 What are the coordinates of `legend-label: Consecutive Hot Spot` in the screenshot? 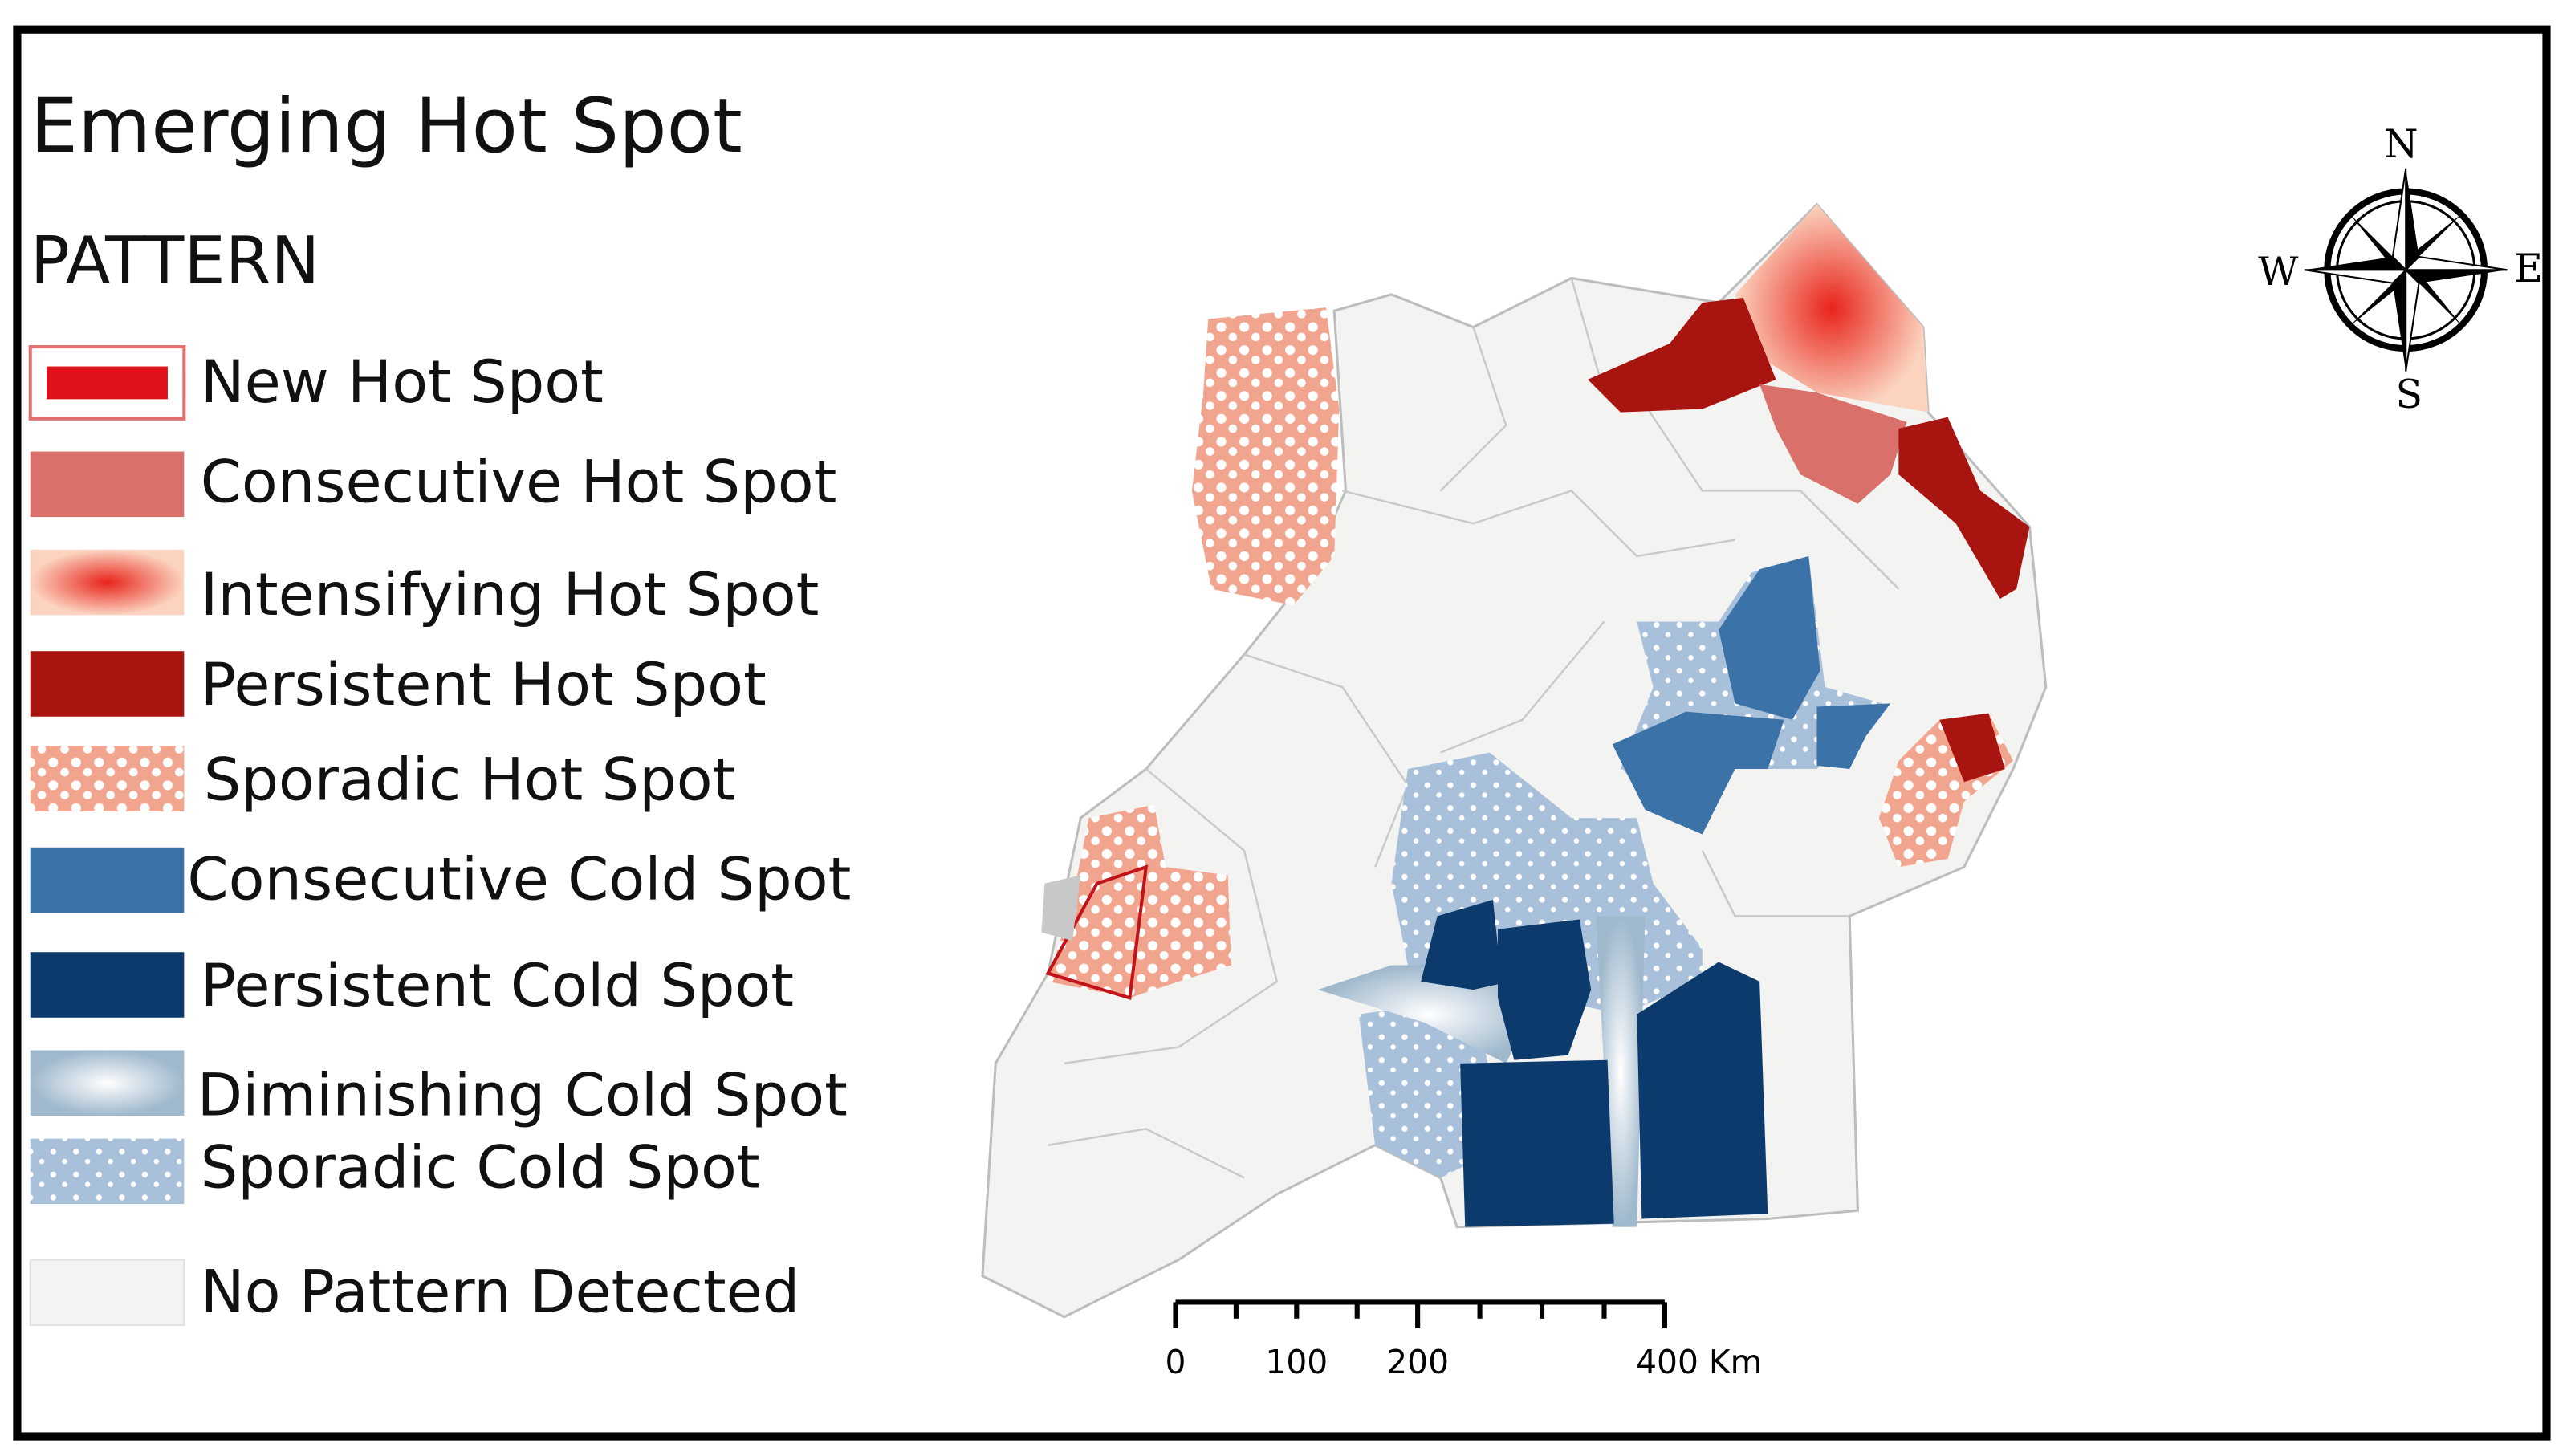 It's located at (519, 482).